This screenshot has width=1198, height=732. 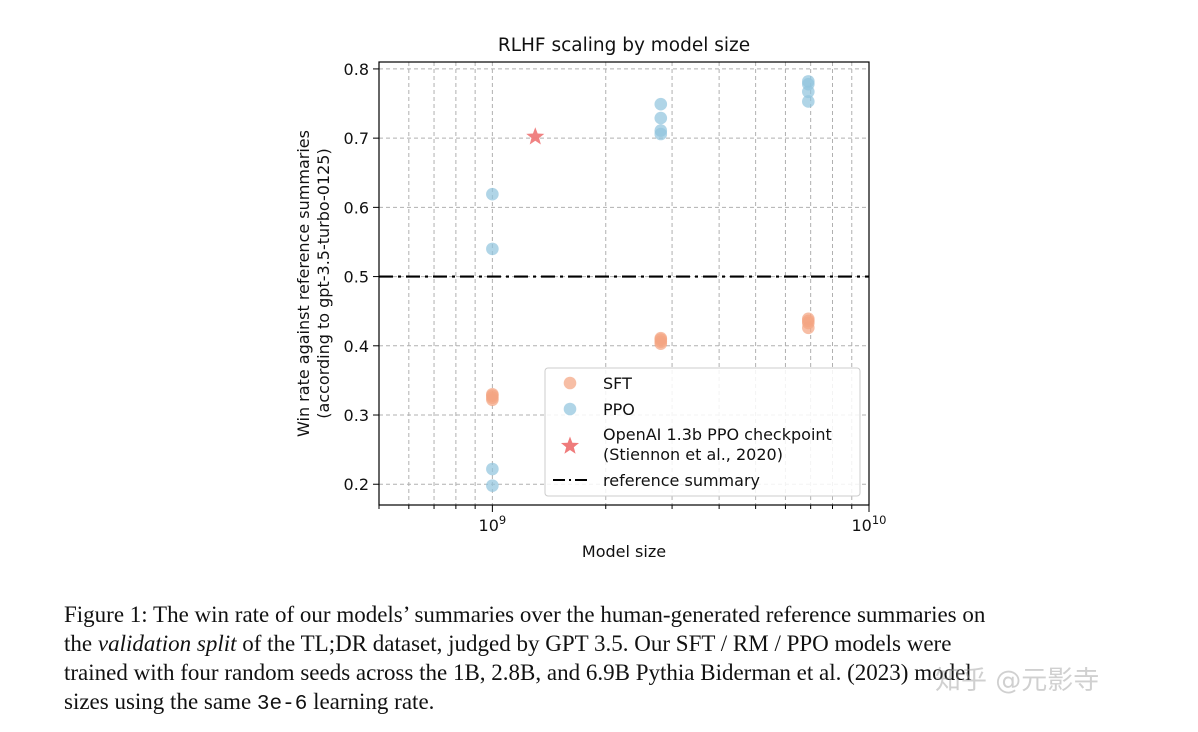 I want to click on x-axis-ticks: 109 1010, so click(x=632, y=520).